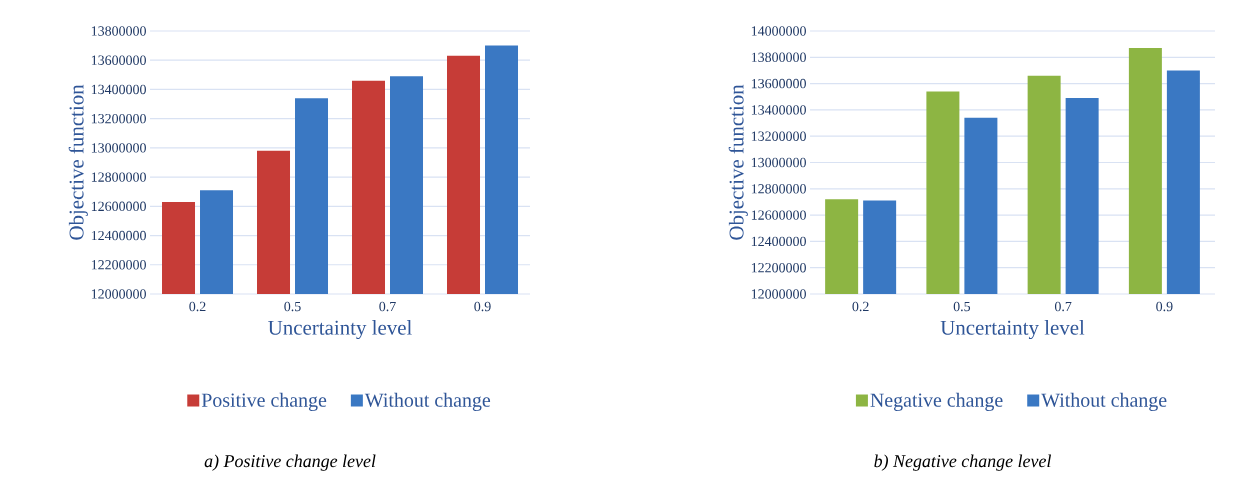  Describe the element at coordinates (778, 31) in the screenshot. I see `y-tick-label: 14000000` at that location.